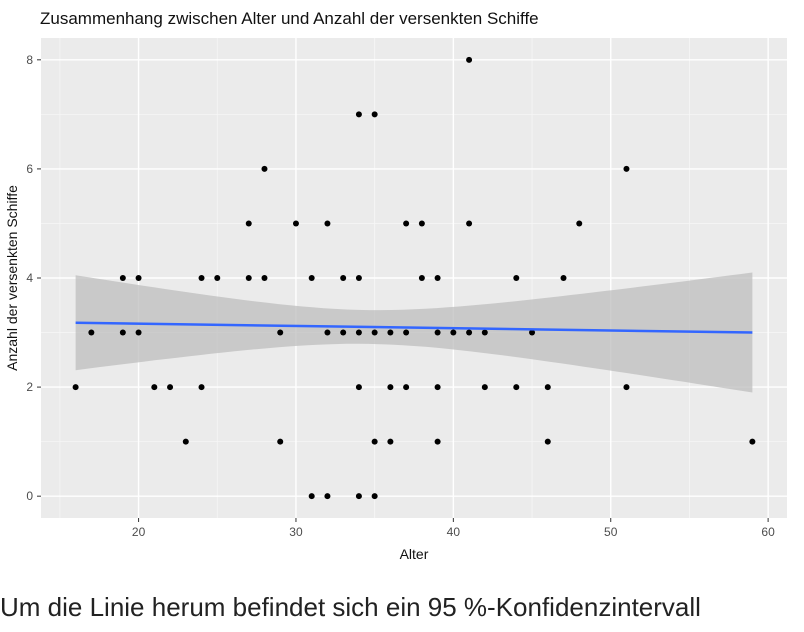 The width and height of the screenshot is (804, 632). Describe the element at coordinates (139, 532) in the screenshot. I see `x-tick-label: 20` at that location.